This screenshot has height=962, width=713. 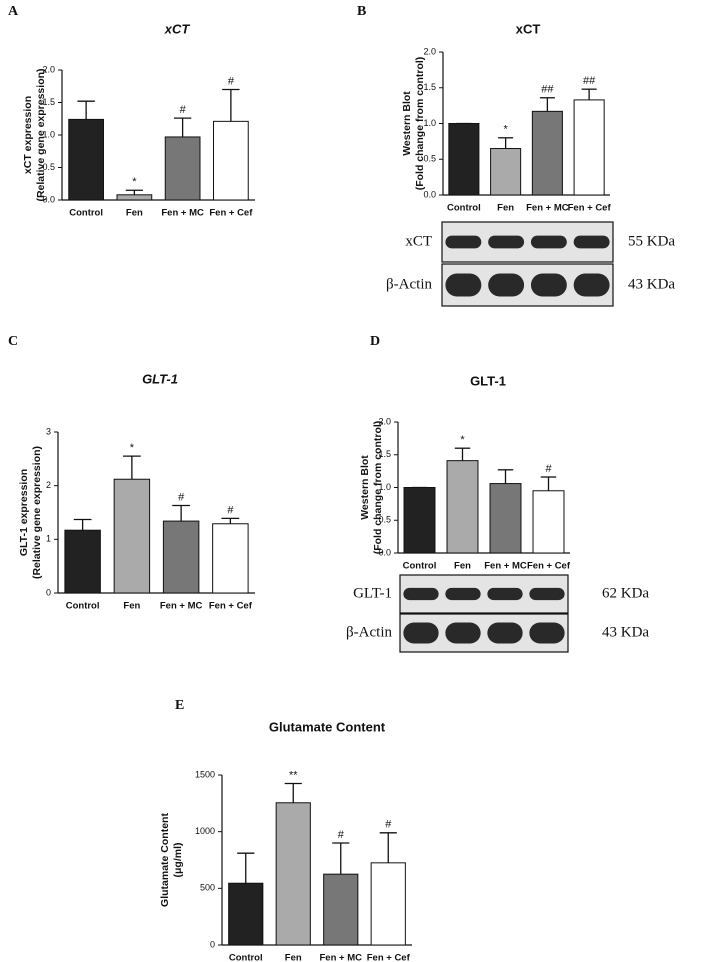 What do you see at coordinates (375, 341) in the screenshot?
I see `panel-letter: D` at bounding box center [375, 341].